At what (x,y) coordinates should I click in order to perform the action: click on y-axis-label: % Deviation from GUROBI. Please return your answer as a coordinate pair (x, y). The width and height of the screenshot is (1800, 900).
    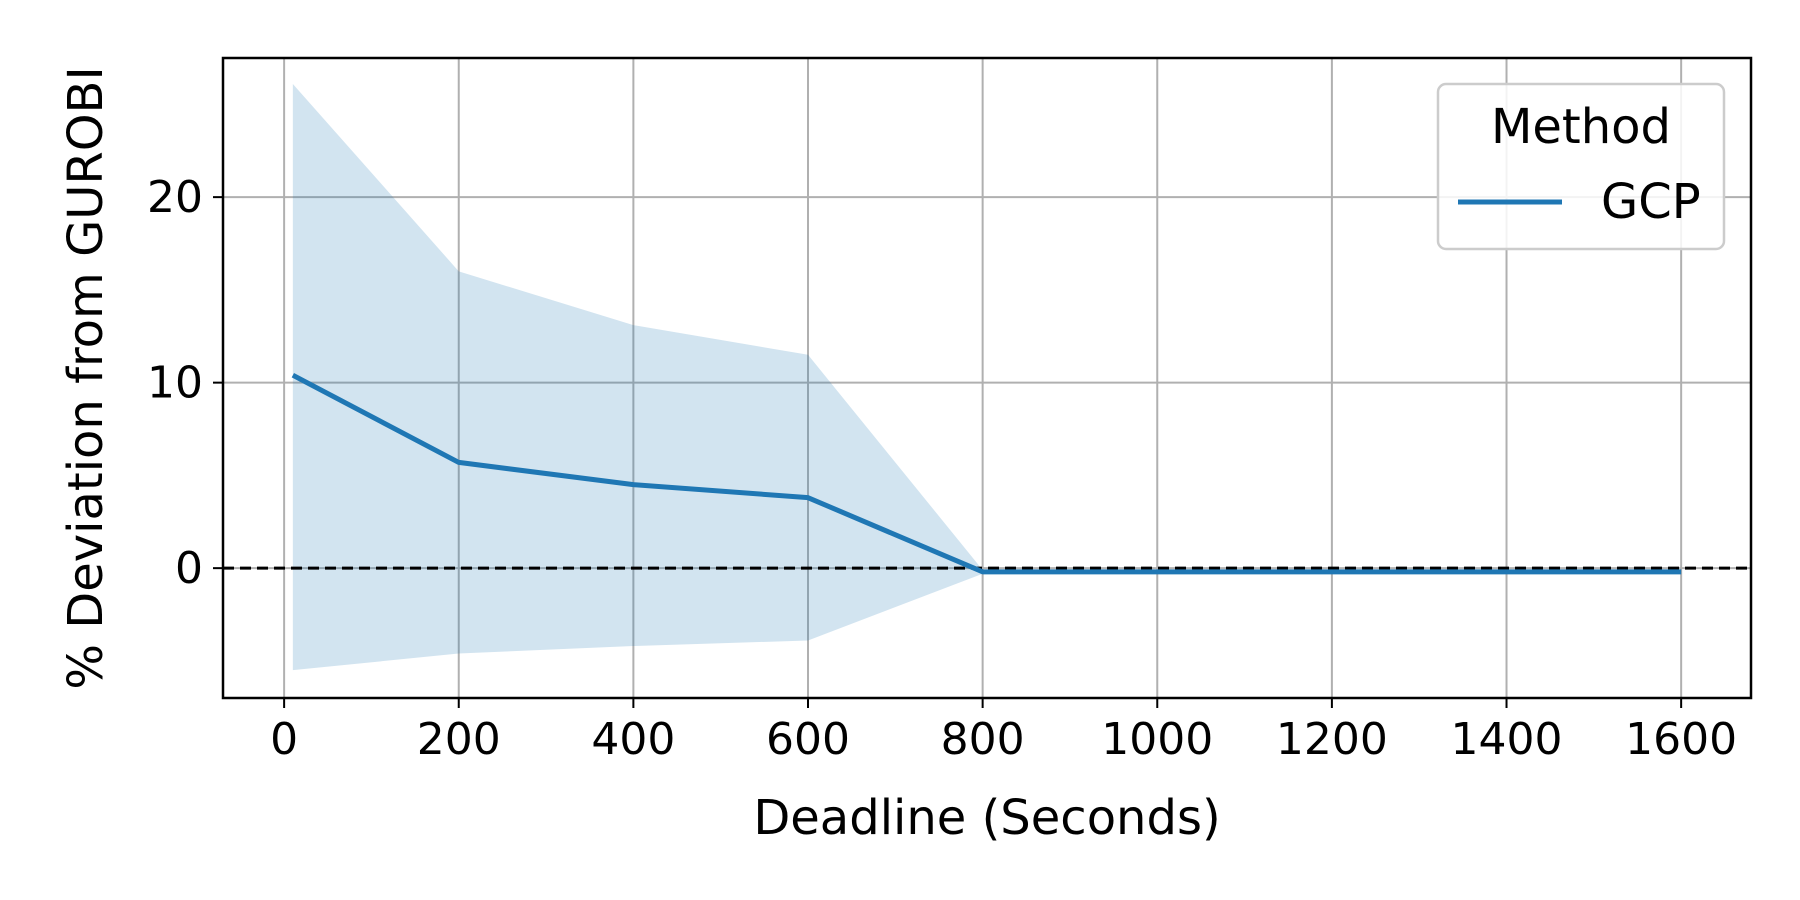
    Looking at the image, I should click on (86, 377).